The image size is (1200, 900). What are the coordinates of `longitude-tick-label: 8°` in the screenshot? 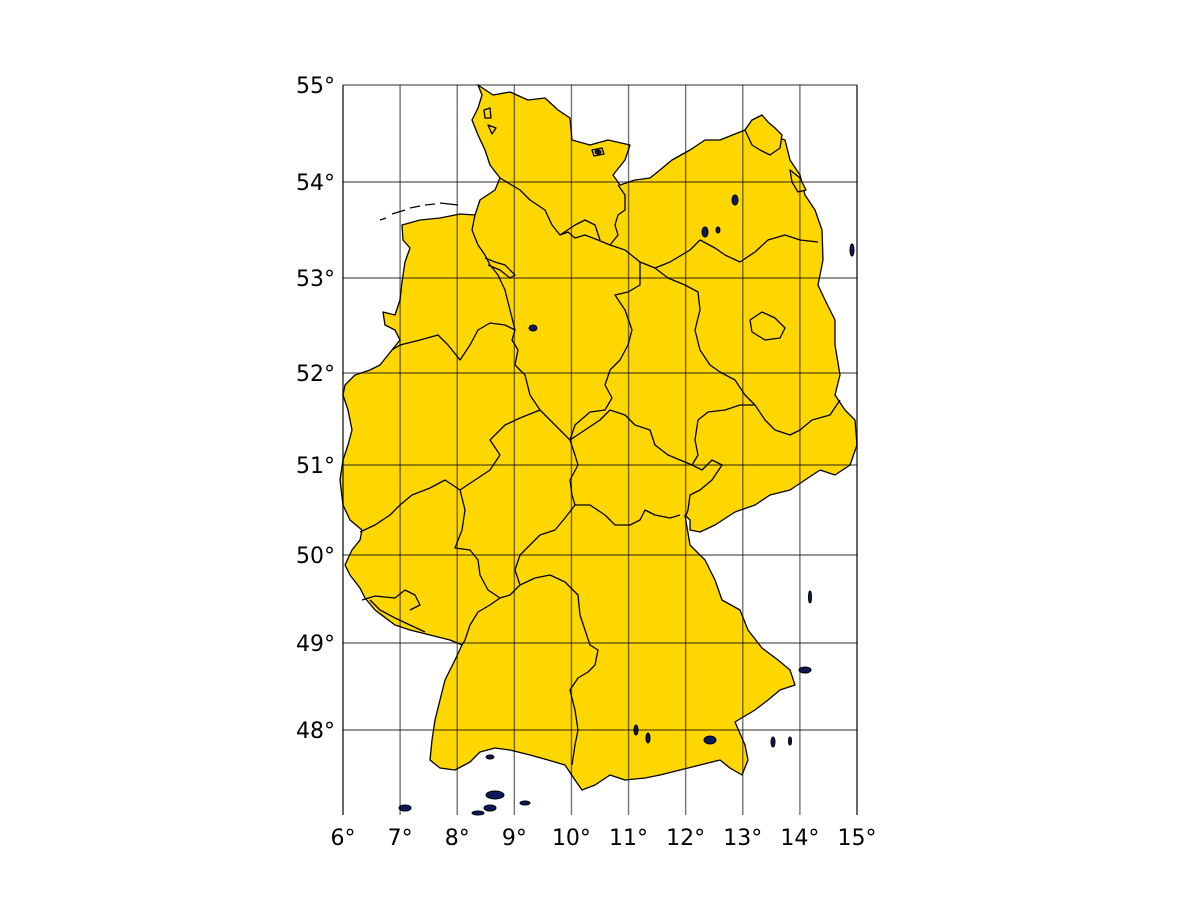 It's located at (457, 838).